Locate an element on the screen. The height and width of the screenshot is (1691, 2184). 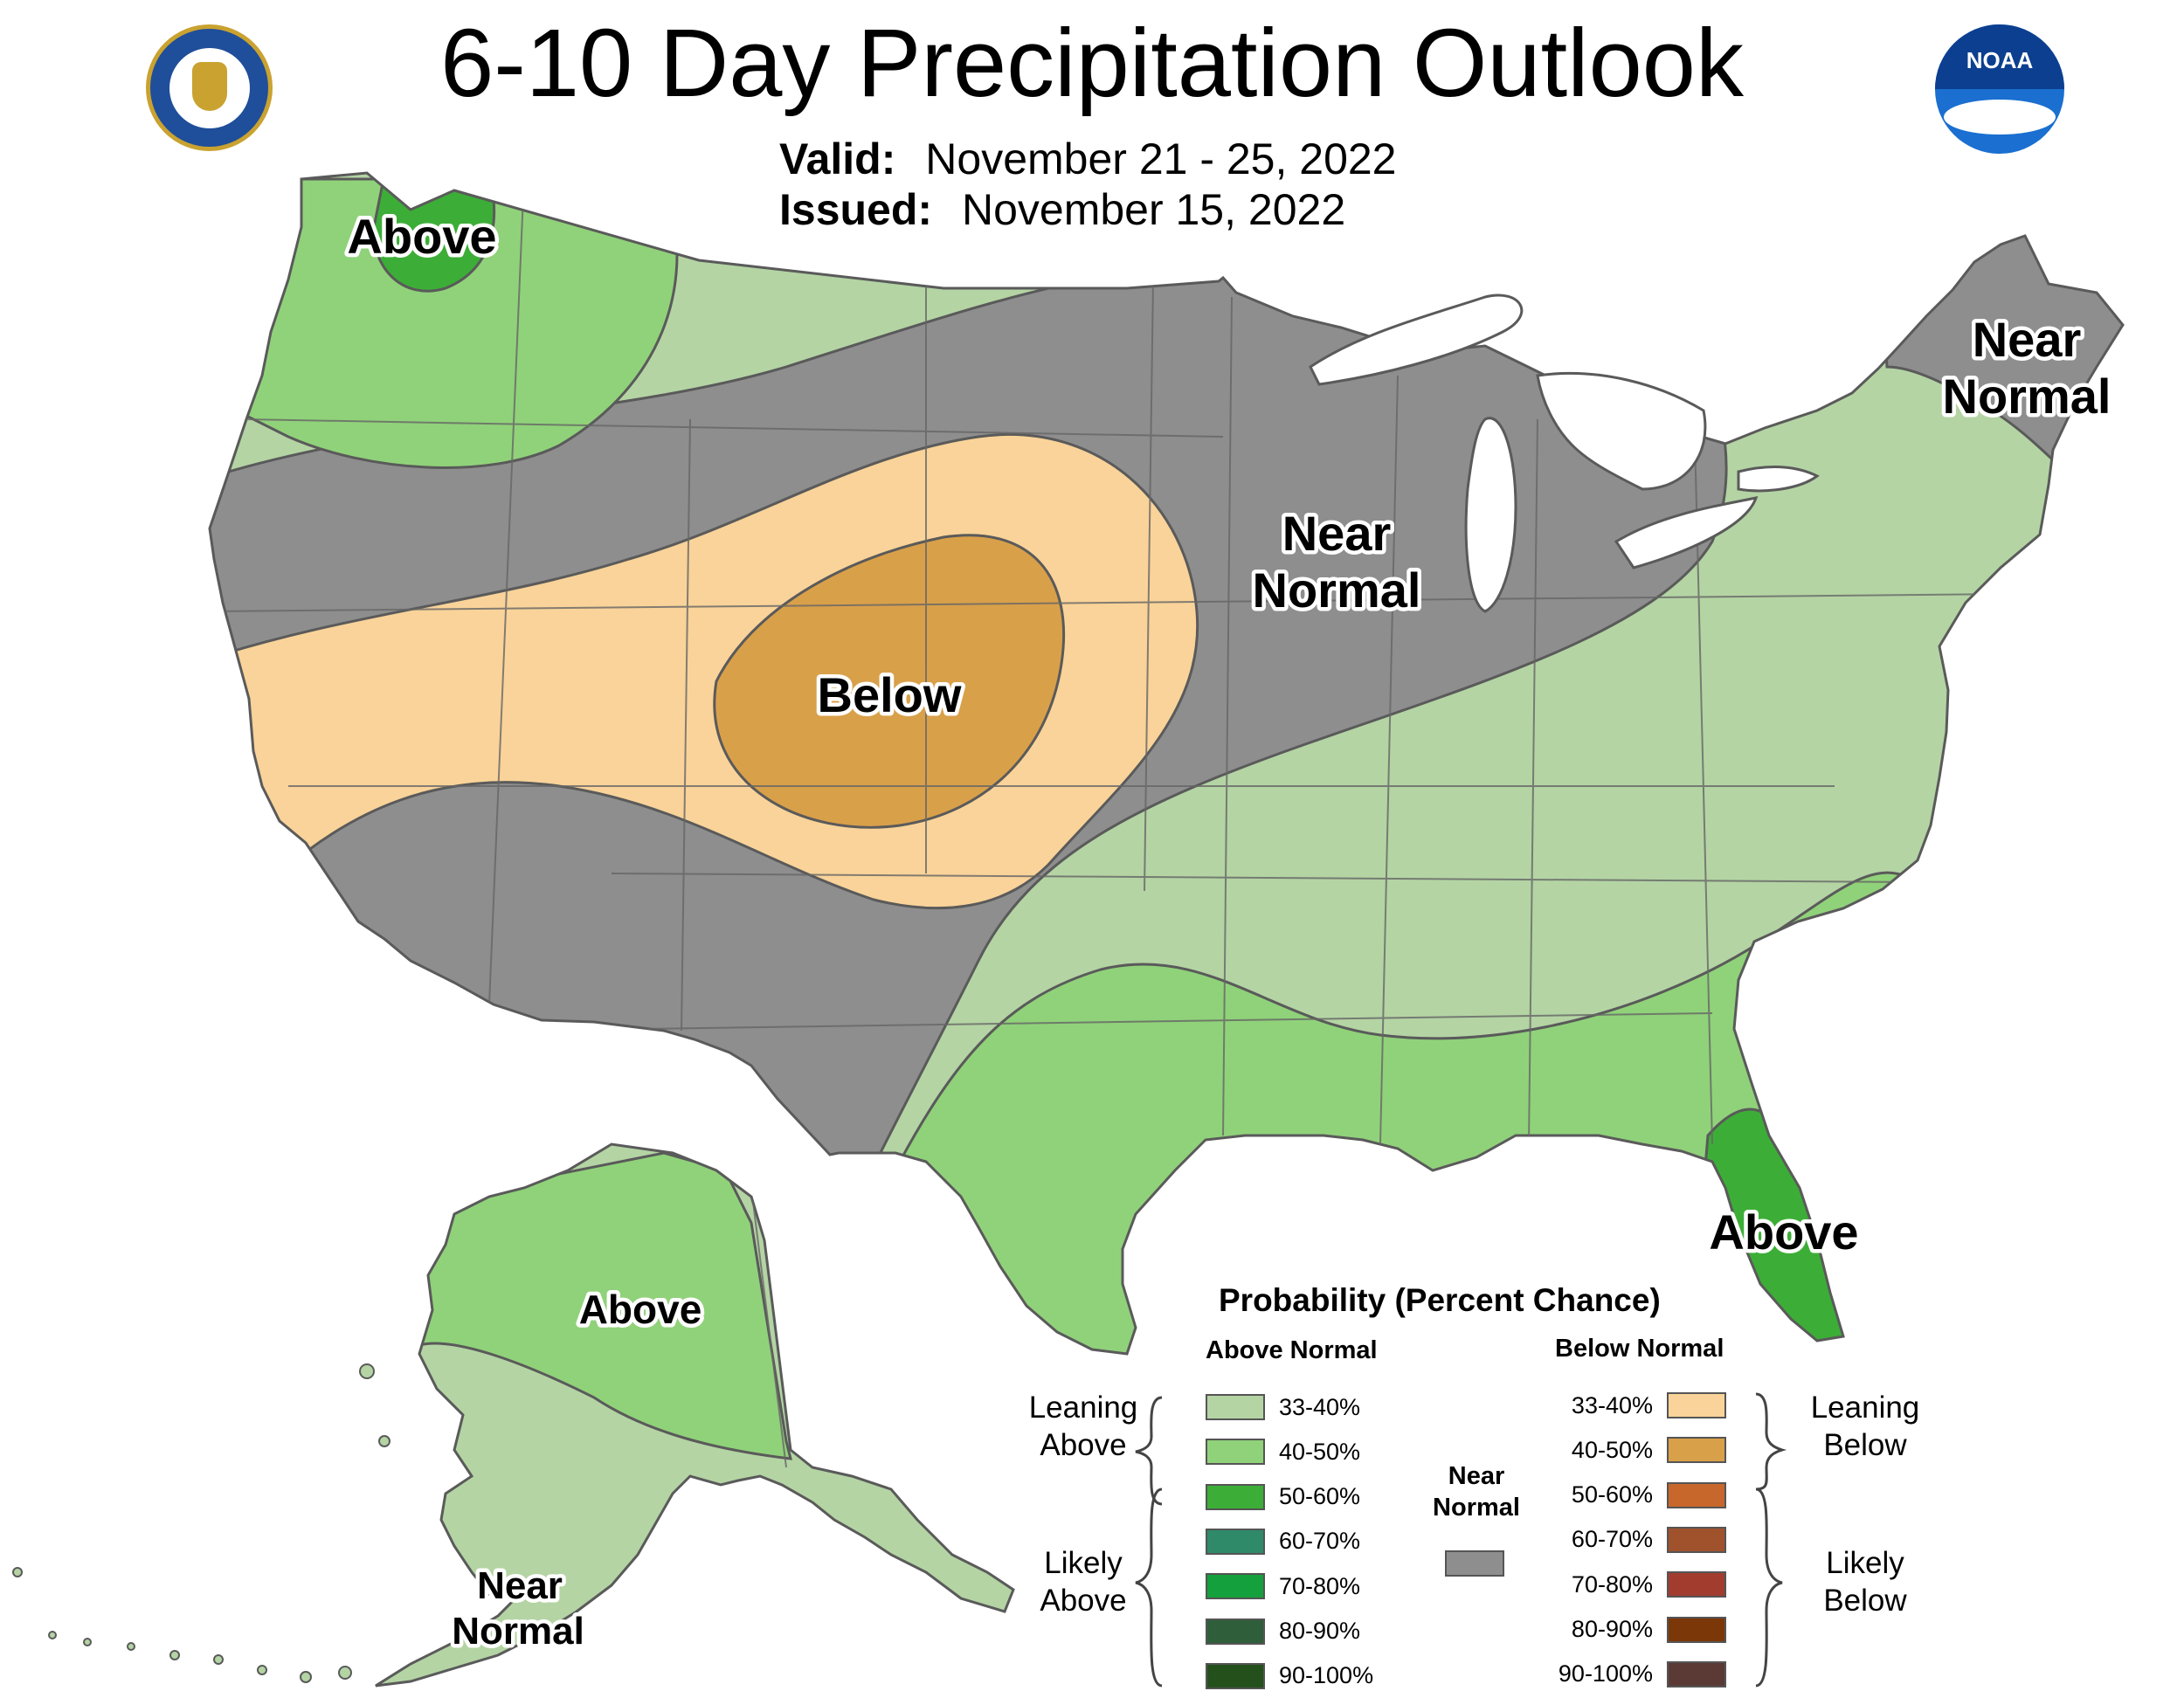
label-above-northwest: Above is located at coordinates (421, 236).